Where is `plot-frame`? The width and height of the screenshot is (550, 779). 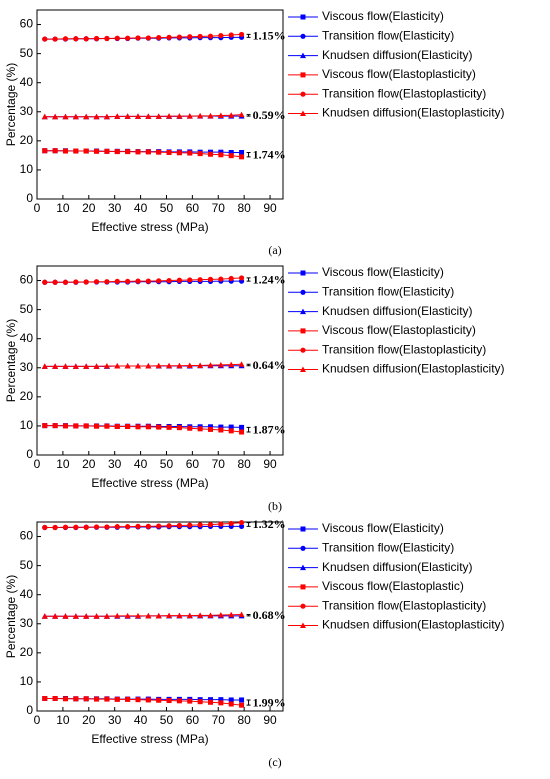
plot-frame is located at coordinates (160, 360).